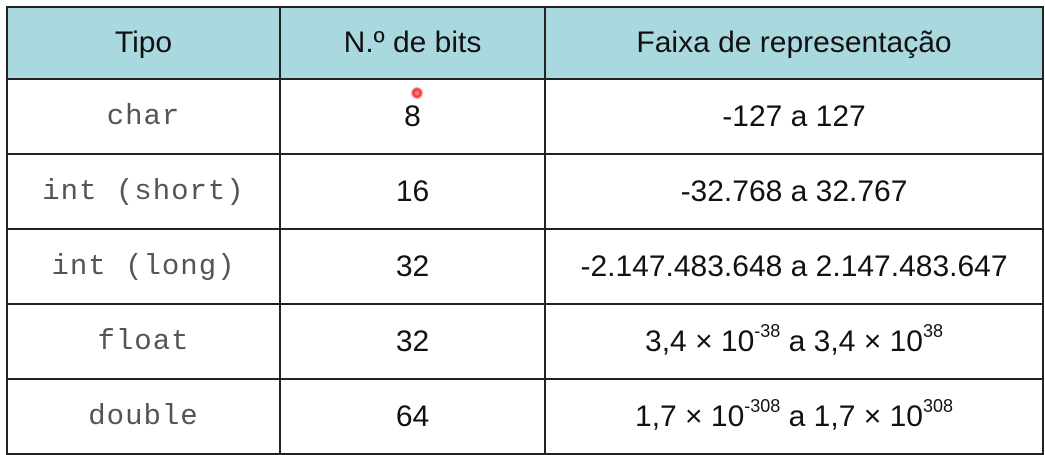 This screenshot has width=1045, height=455. What do you see at coordinates (794, 43) in the screenshot?
I see `header-faixa: Faixa de representação` at bounding box center [794, 43].